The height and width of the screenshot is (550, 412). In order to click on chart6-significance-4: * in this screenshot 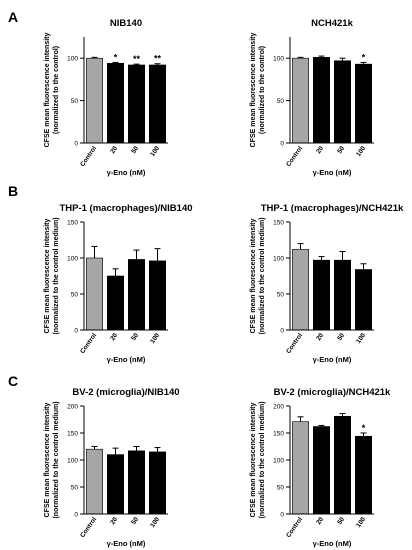, I will do `click(364, 428)`.